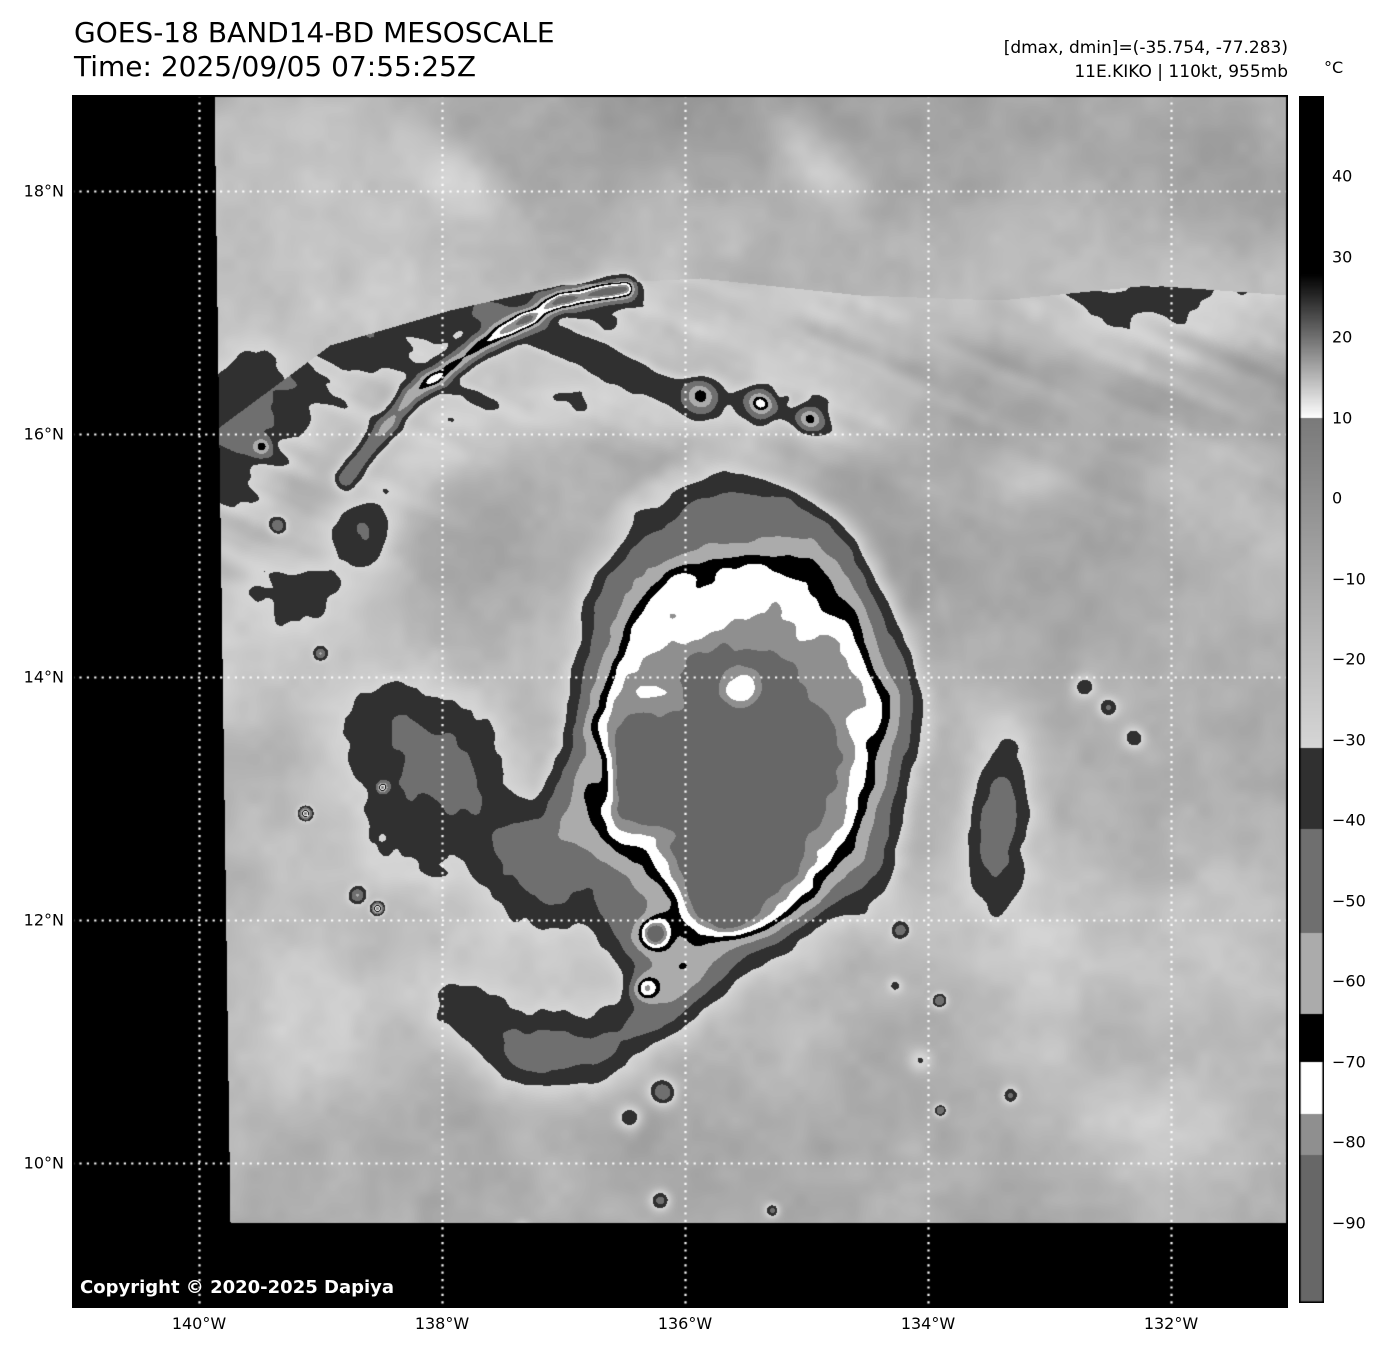  I want to click on lon-tick-label: 136°W, so click(685, 1323).